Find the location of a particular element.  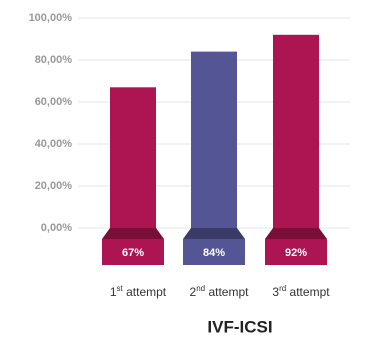

chart-title: IVF-ICSI is located at coordinates (239, 326).